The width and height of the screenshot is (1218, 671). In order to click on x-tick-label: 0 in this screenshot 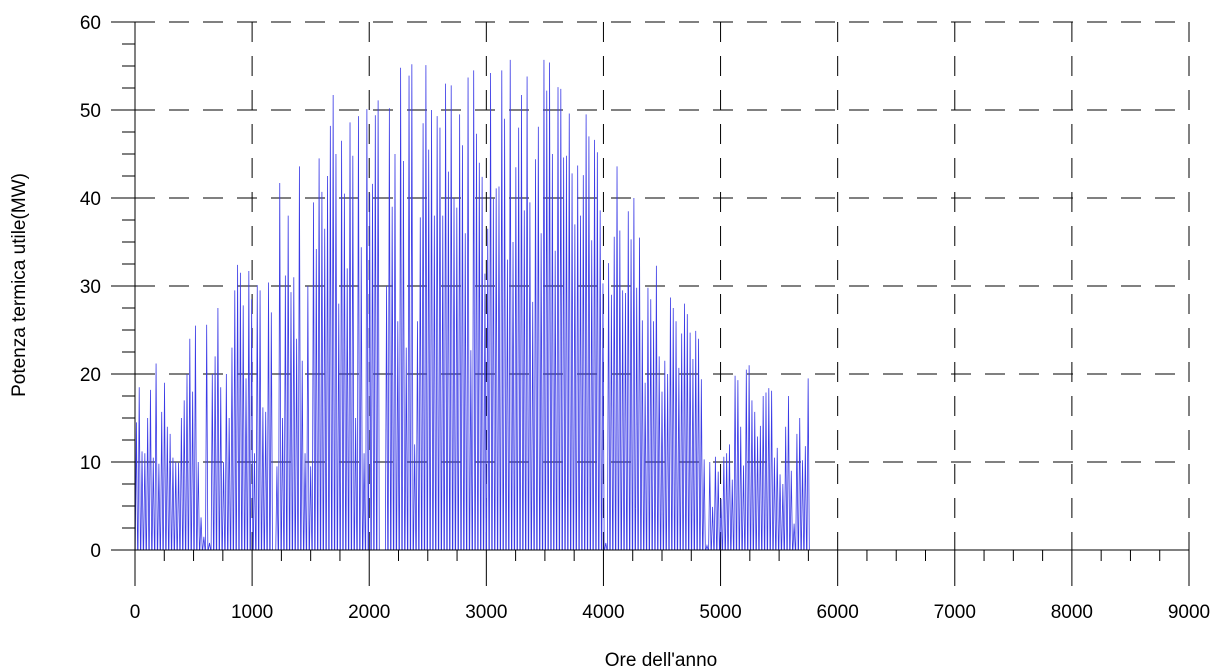, I will do `click(135, 612)`.